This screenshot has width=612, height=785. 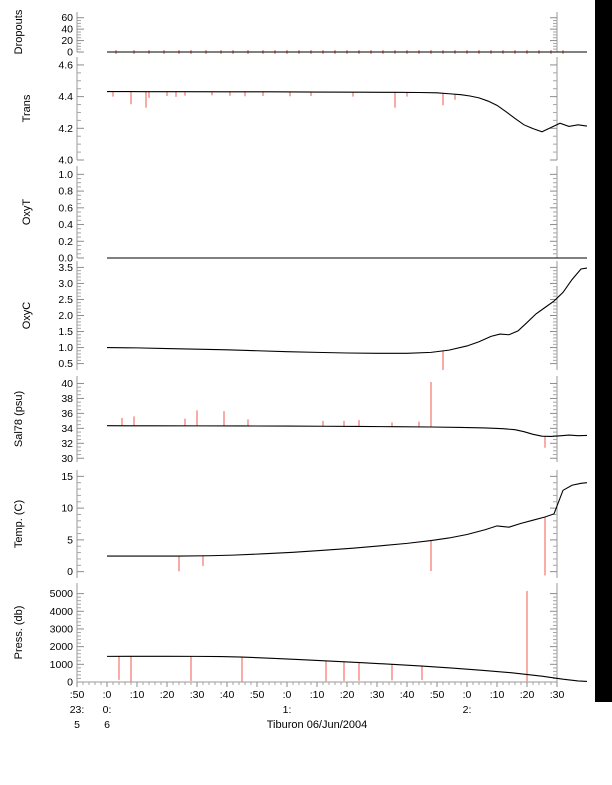 What do you see at coordinates (107, 725) in the screenshot?
I see `x-day-label: 6` at bounding box center [107, 725].